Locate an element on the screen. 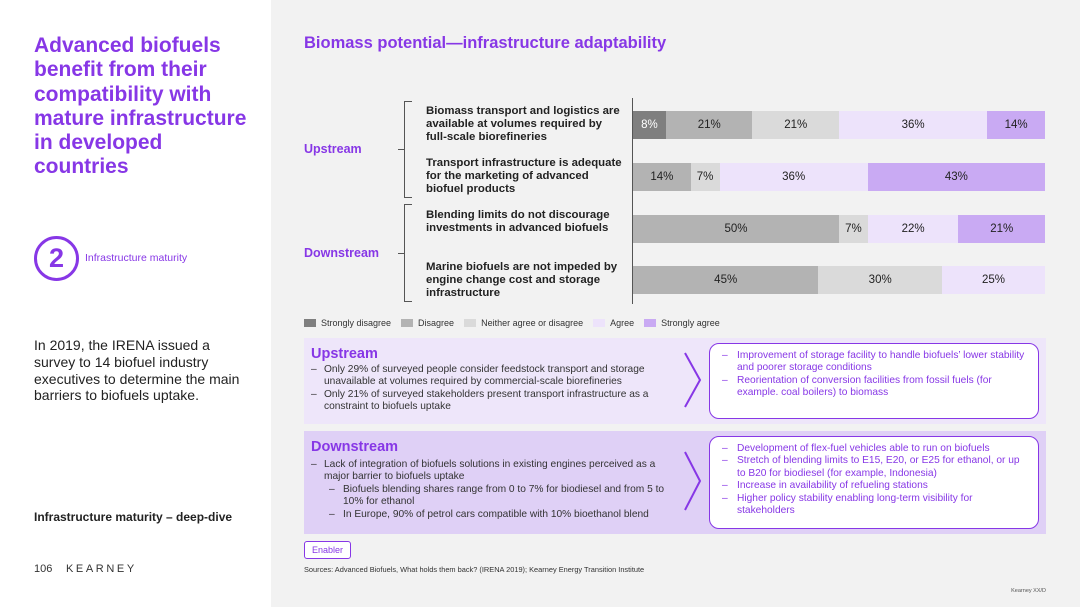  legend-item-disagree: Disagree is located at coordinates (427, 323).